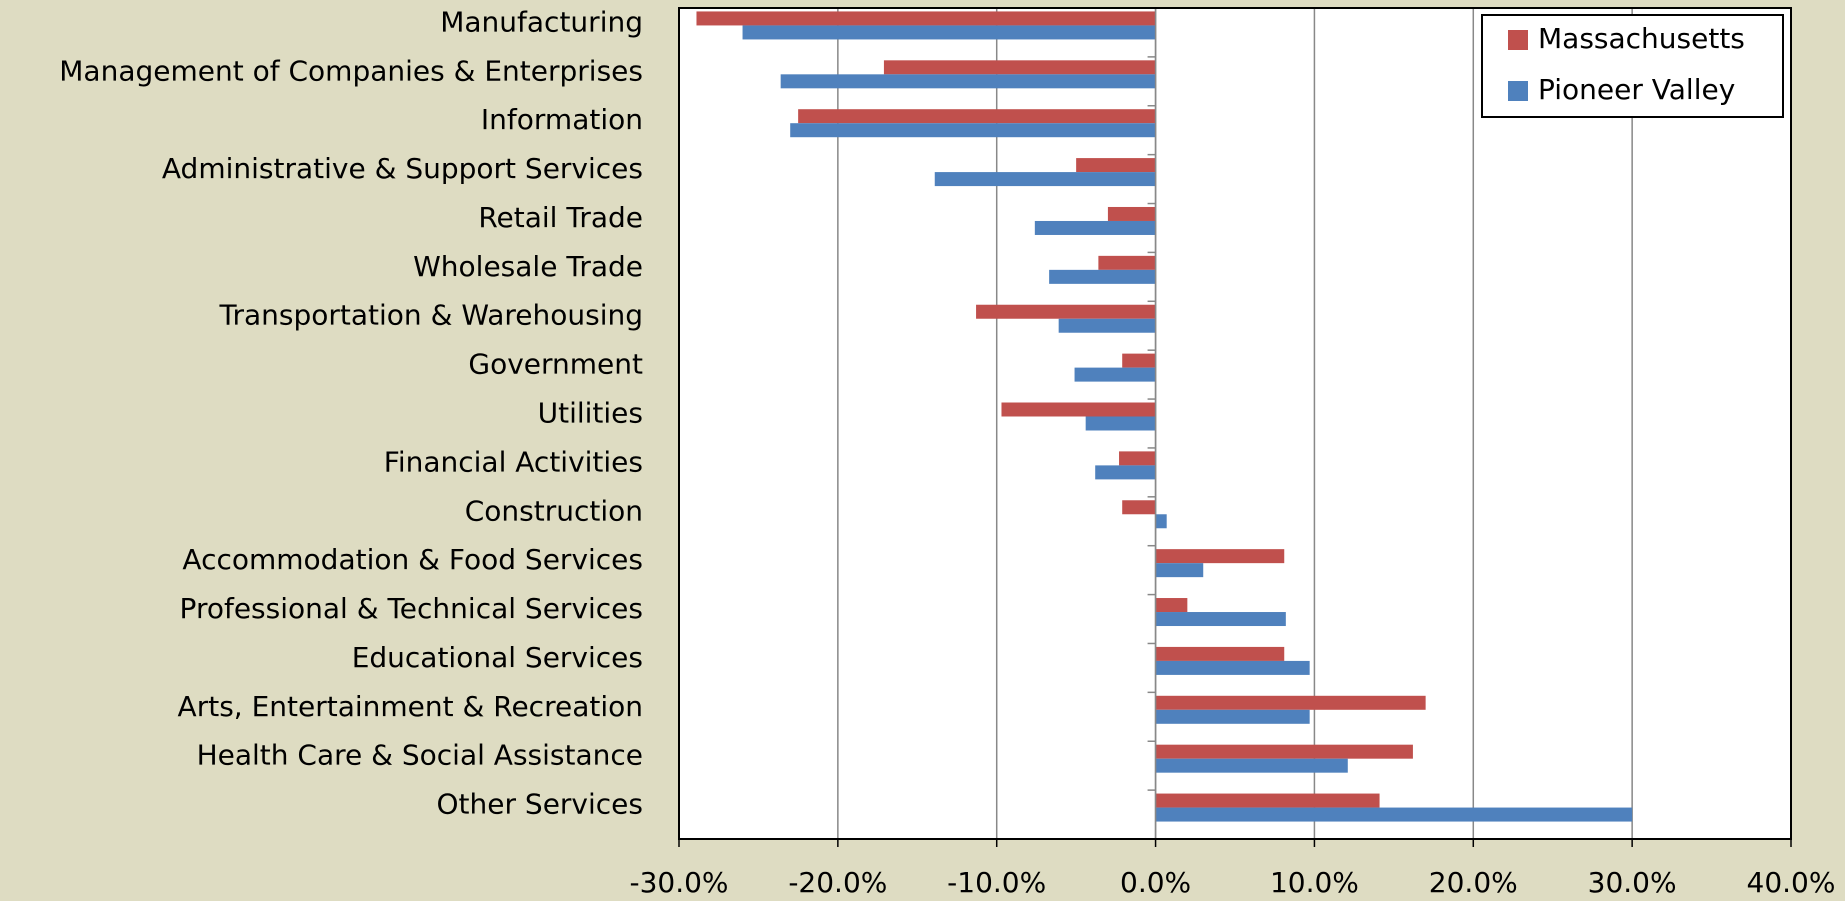 This screenshot has height=901, width=1845. Describe the element at coordinates (1641, 38) in the screenshot. I see `legend-label: Massachusetts` at that location.